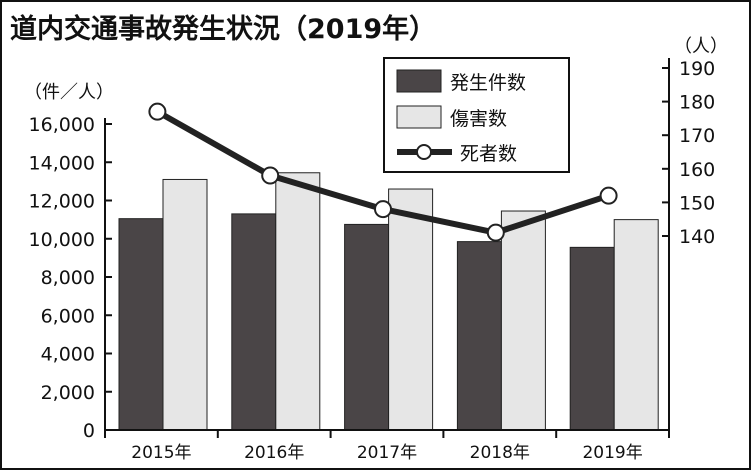  What do you see at coordinates (697, 203) in the screenshot?
I see `right-tick-label: 150` at bounding box center [697, 203].